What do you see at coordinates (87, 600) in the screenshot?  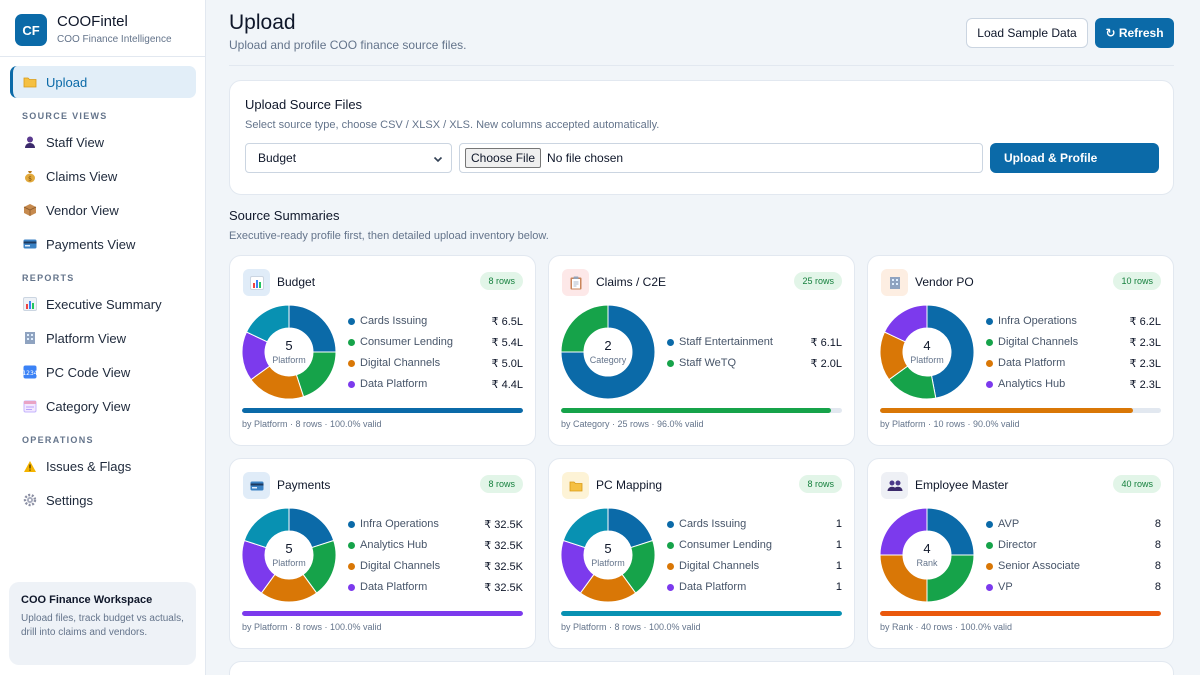 I see `workspace-title: COO Finance Workspace` at bounding box center [87, 600].